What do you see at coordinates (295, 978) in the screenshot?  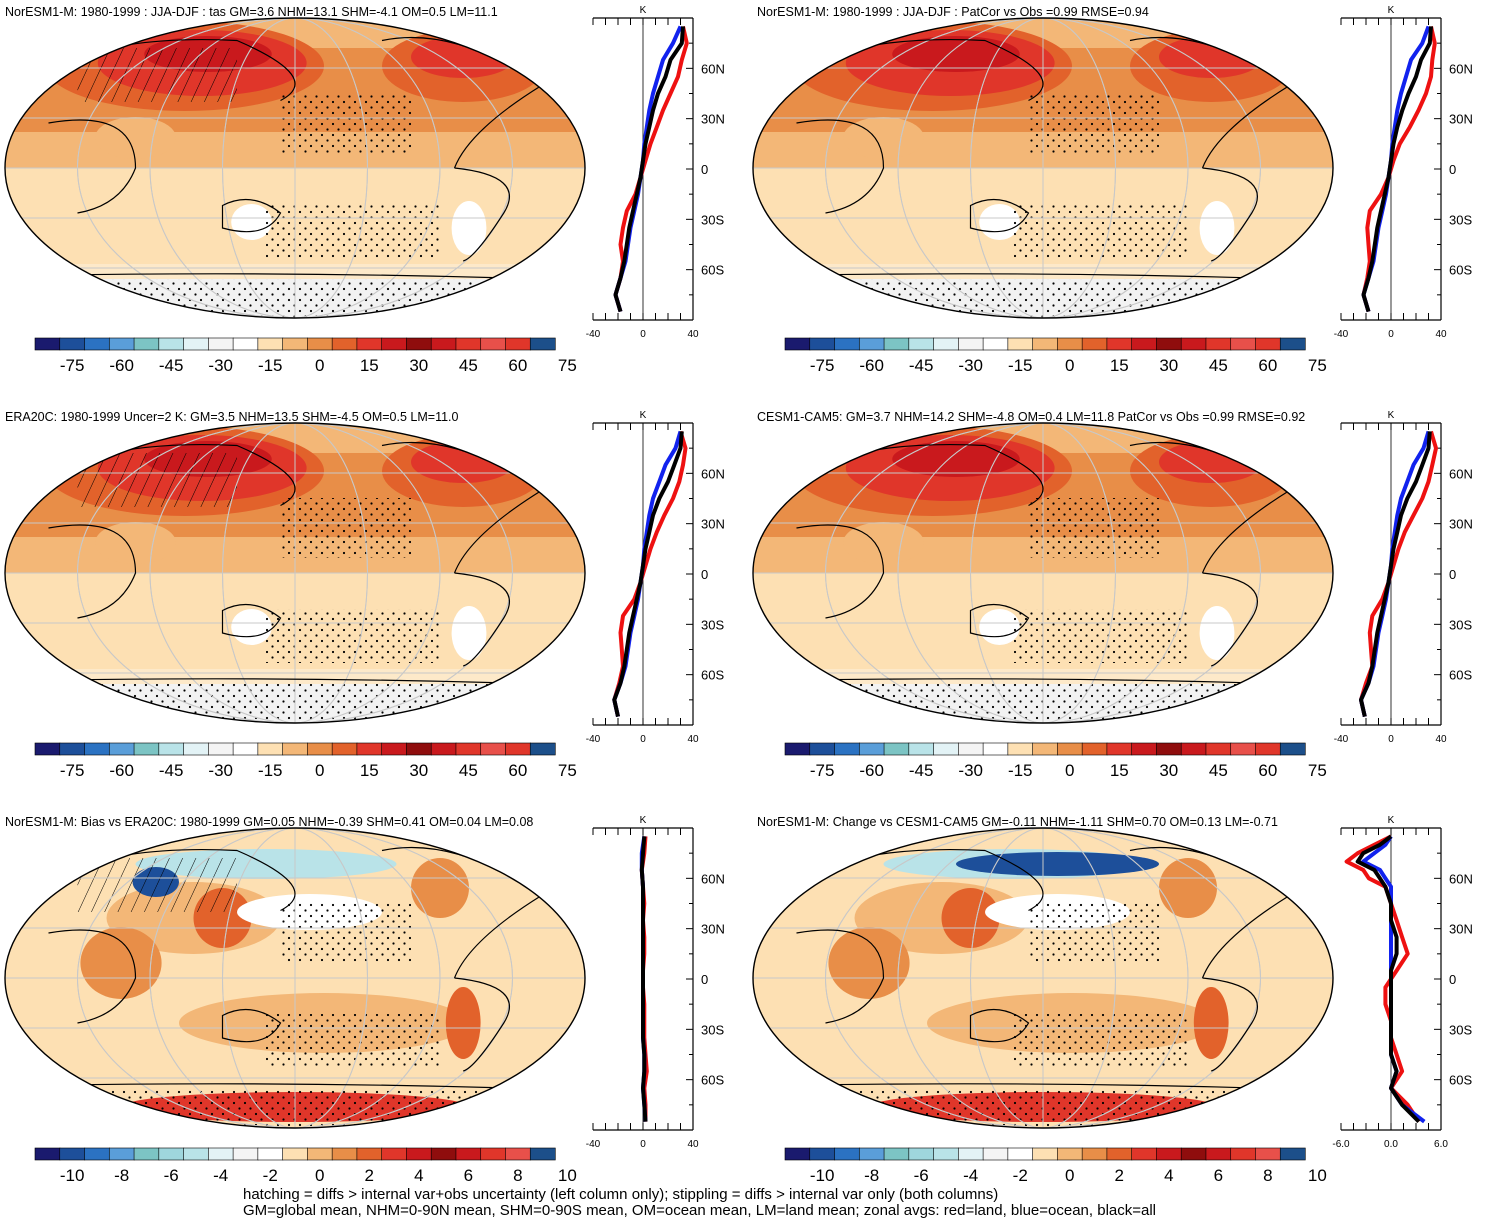 I see `map-field` at bounding box center [295, 978].